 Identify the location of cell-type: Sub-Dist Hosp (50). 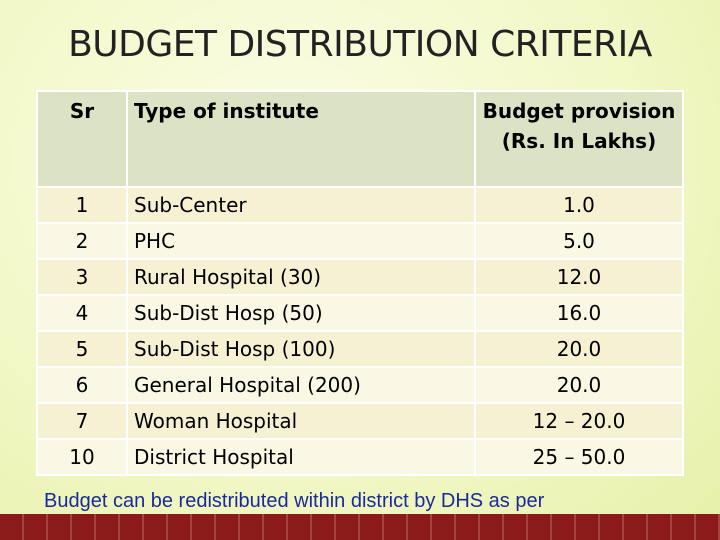
(301, 313).